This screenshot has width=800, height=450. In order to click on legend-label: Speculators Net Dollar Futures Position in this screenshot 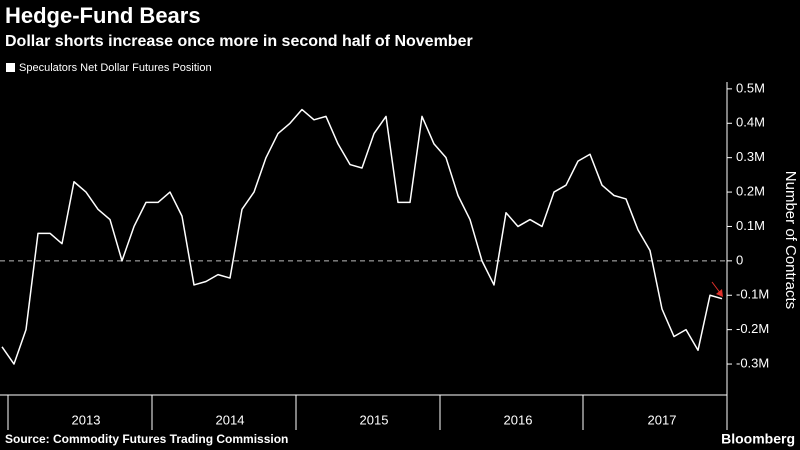, I will do `click(115, 68)`.